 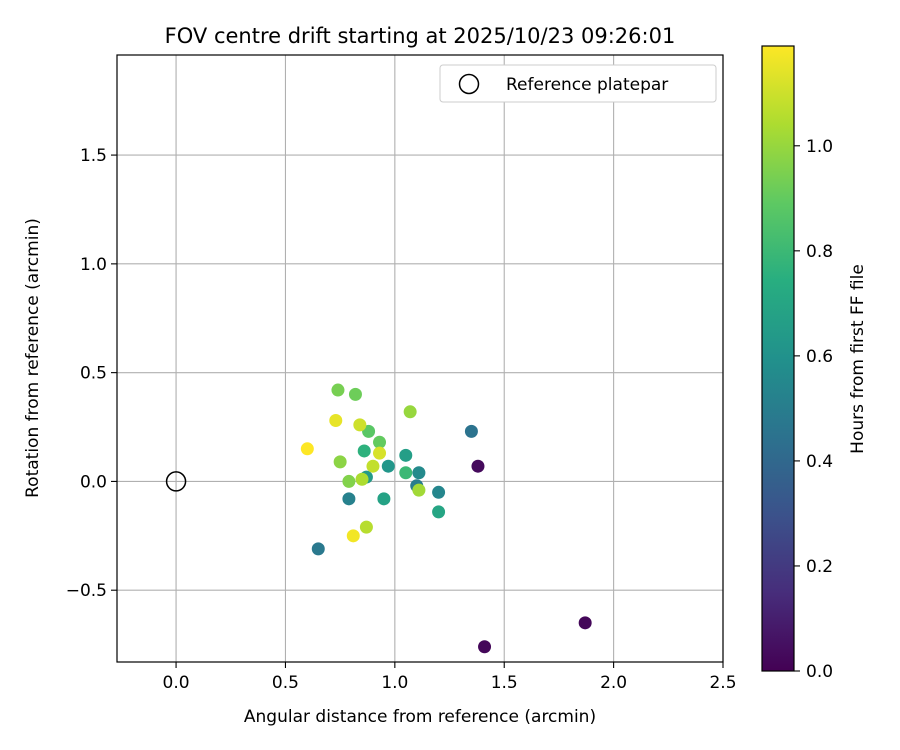 I want to click on x-tick-label: 0.0, so click(x=176, y=683).